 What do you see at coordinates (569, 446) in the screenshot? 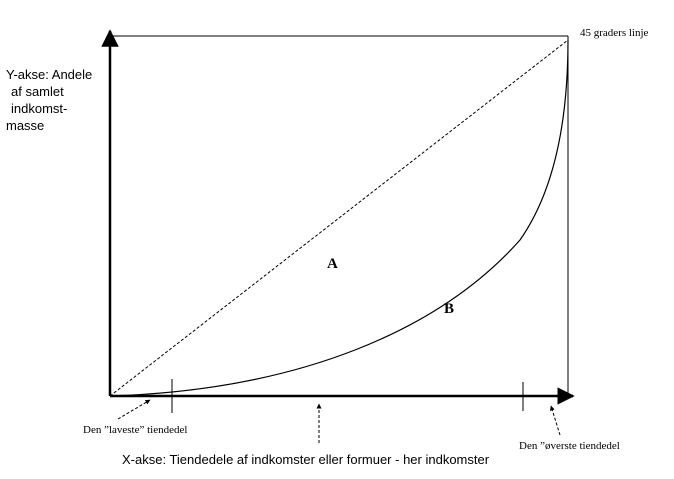
I see `top-decile-label: Den ”øverste tiendedel` at bounding box center [569, 446].